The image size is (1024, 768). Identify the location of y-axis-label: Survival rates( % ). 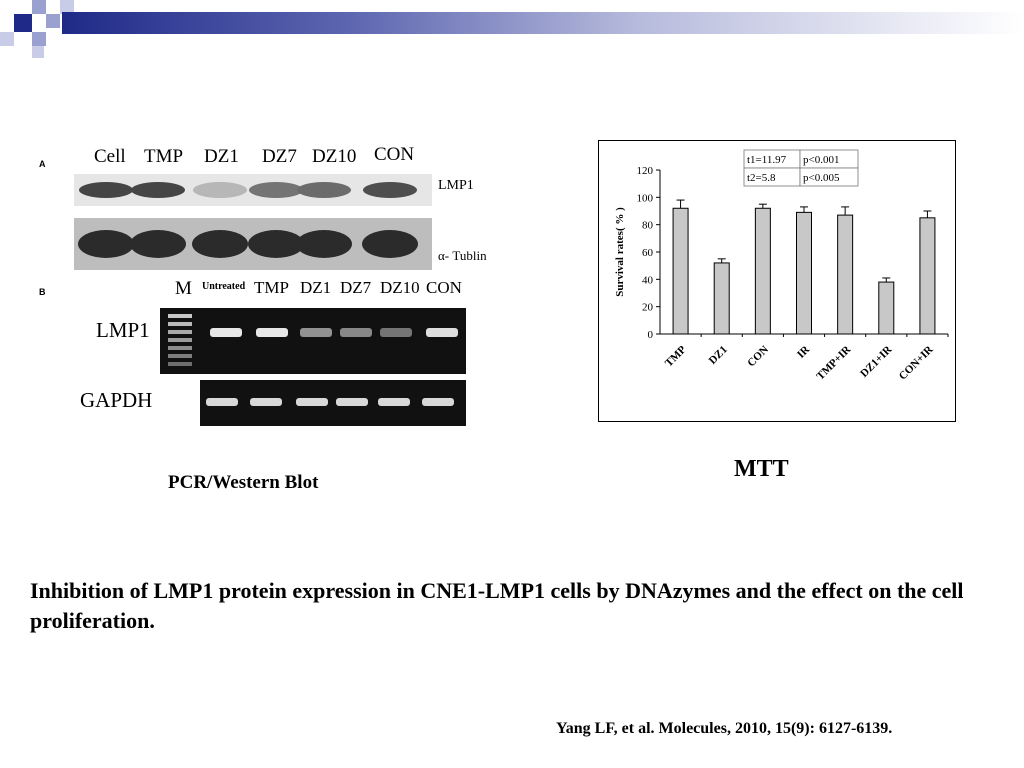
(620, 252).